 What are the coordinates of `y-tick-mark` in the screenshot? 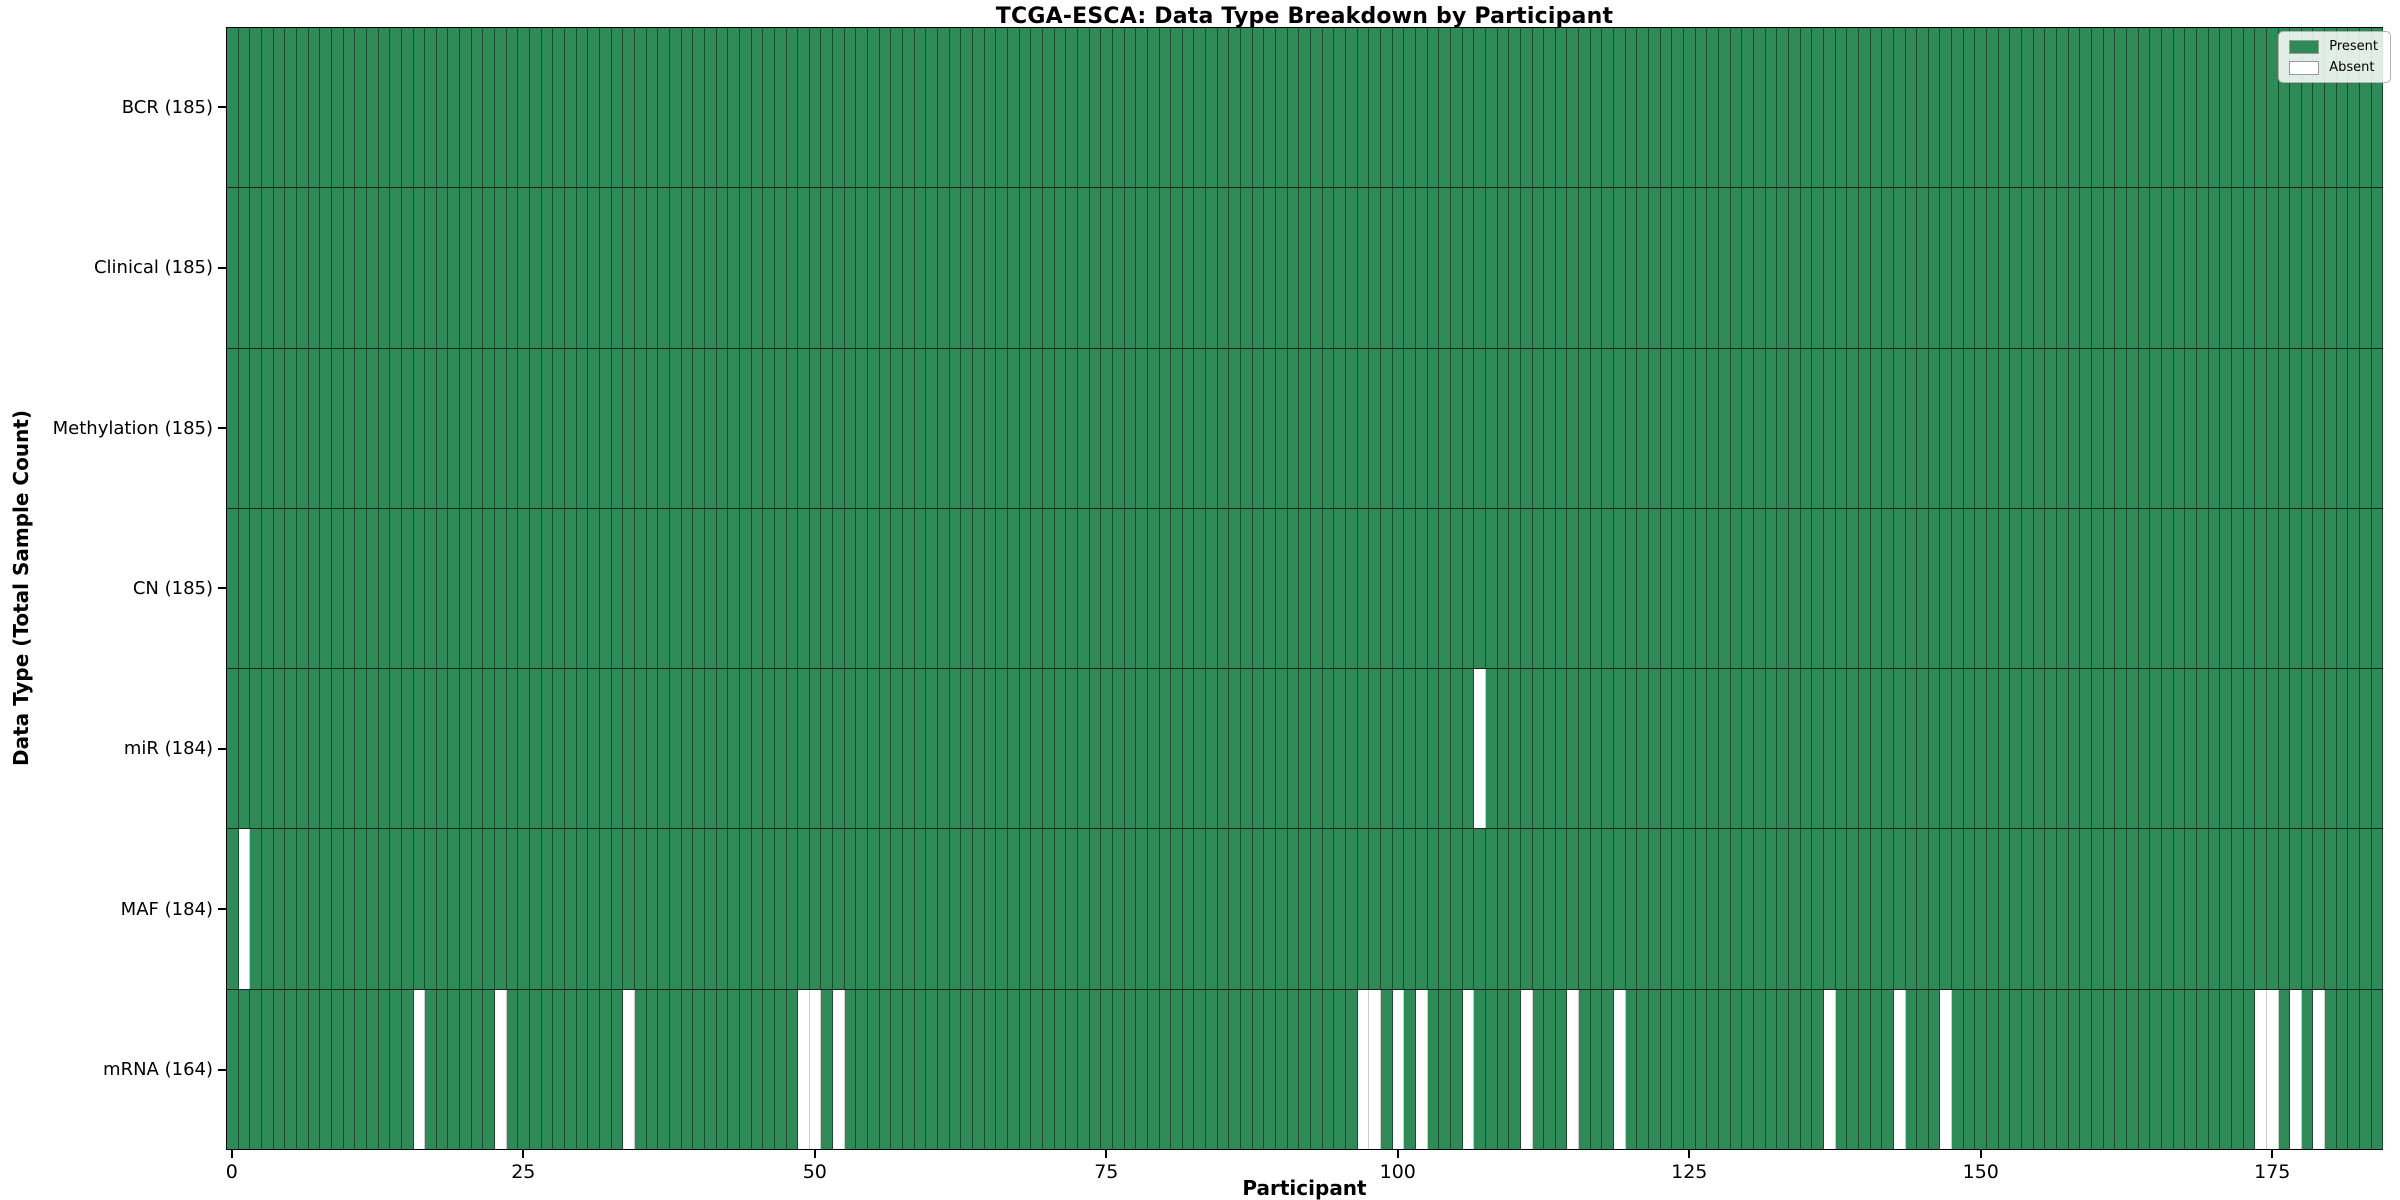 It's located at (222, 909).